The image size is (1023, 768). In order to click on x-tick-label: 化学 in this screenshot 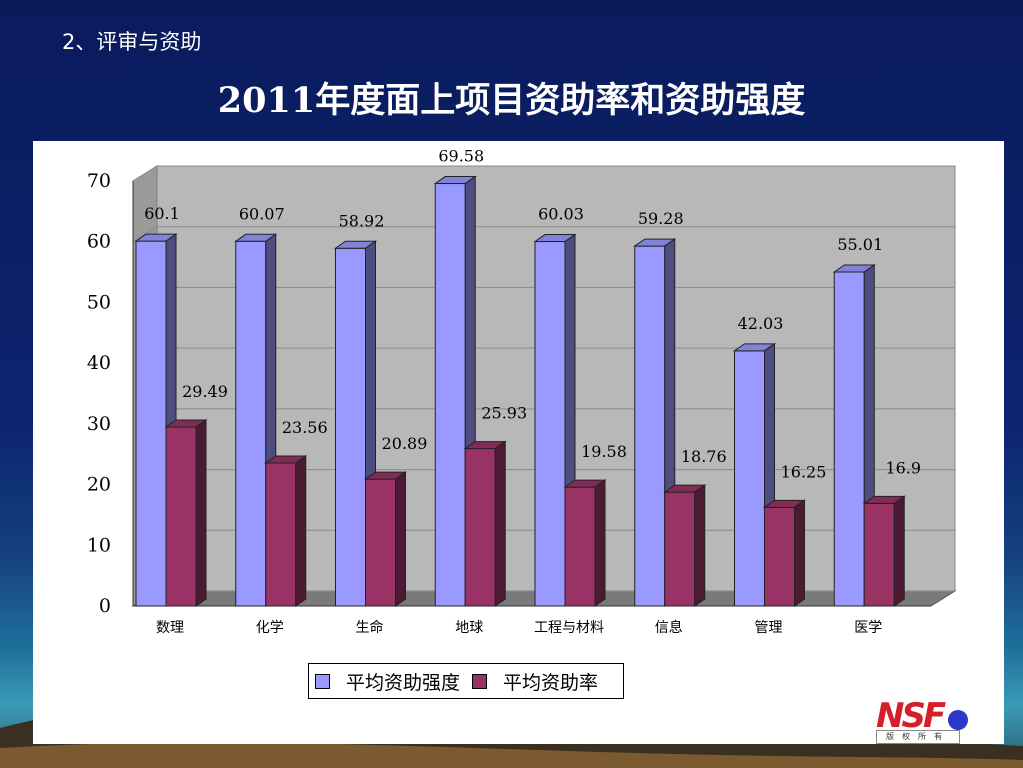, I will do `click(270, 628)`.